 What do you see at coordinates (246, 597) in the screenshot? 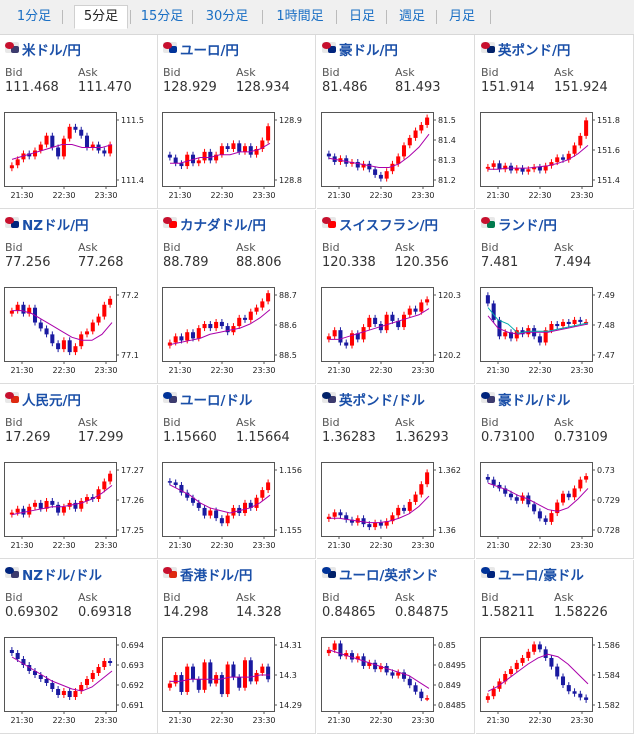
I see `ask-label: Ask` at bounding box center [246, 597].